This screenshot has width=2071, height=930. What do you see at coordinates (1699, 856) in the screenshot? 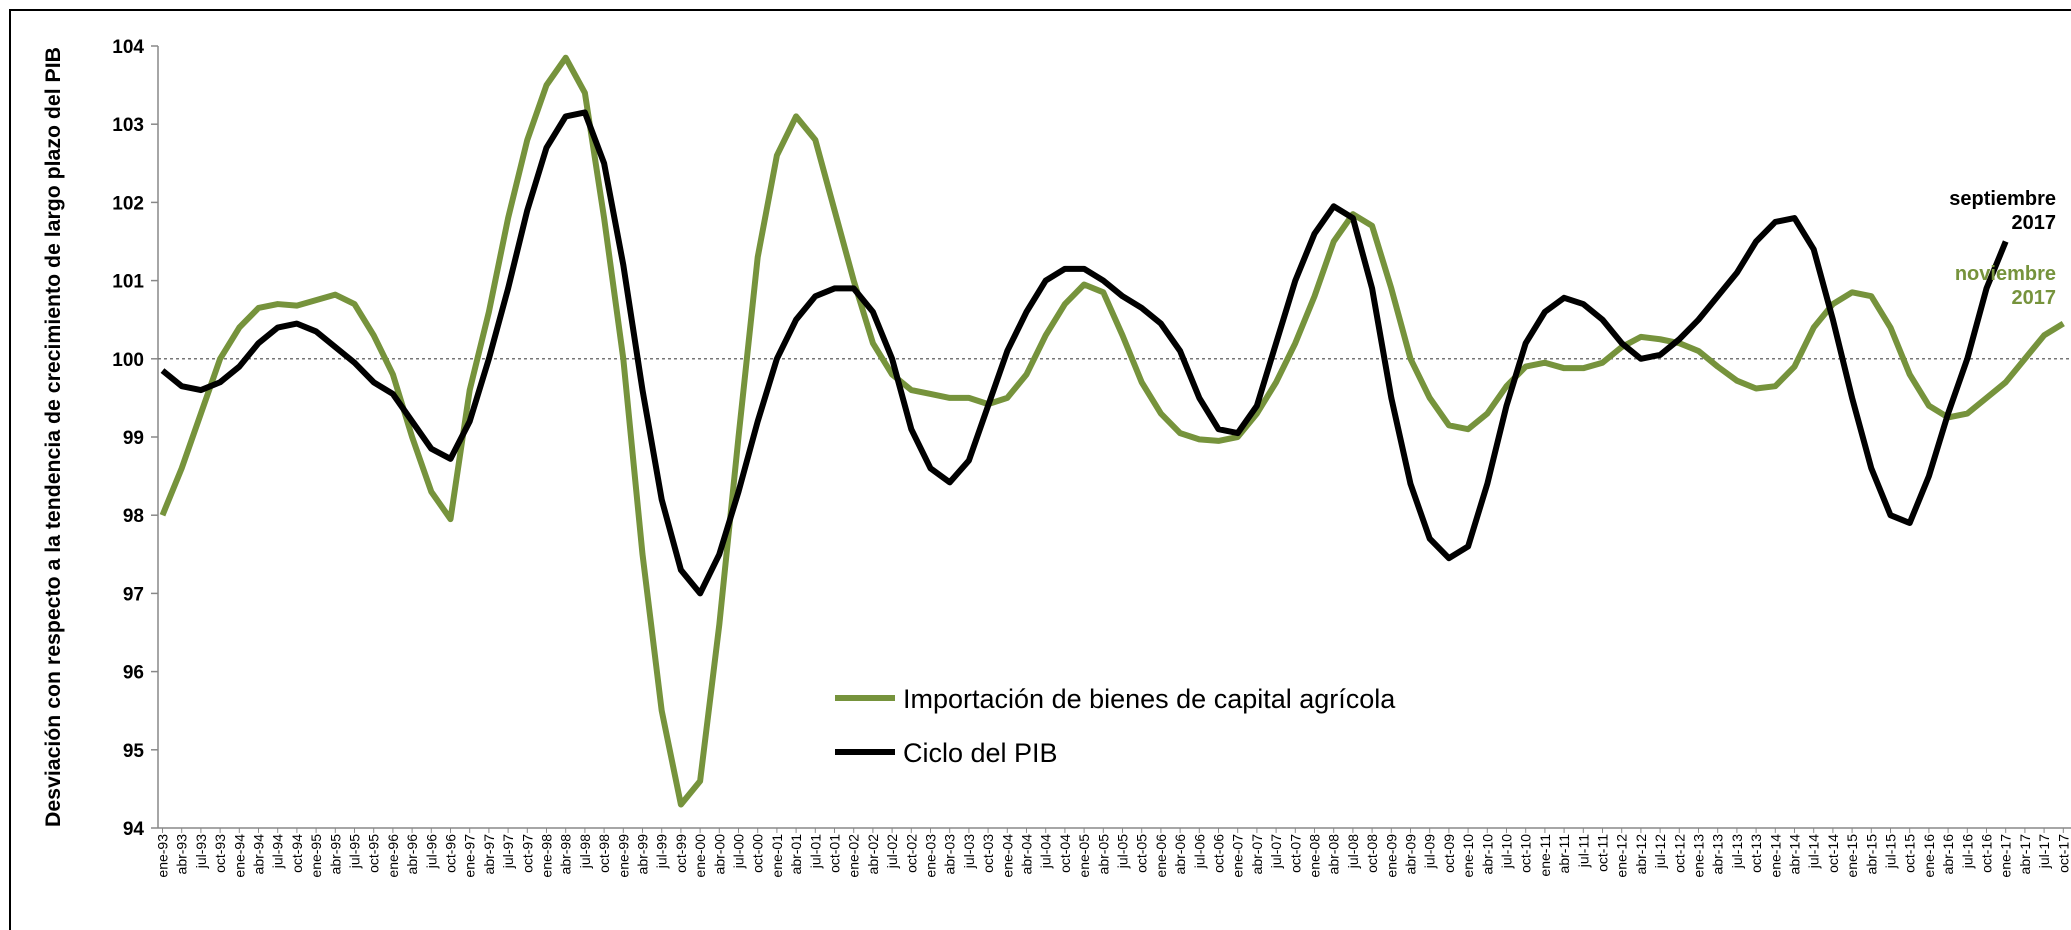
I see `x-tick-label: ene-13` at bounding box center [1699, 856].